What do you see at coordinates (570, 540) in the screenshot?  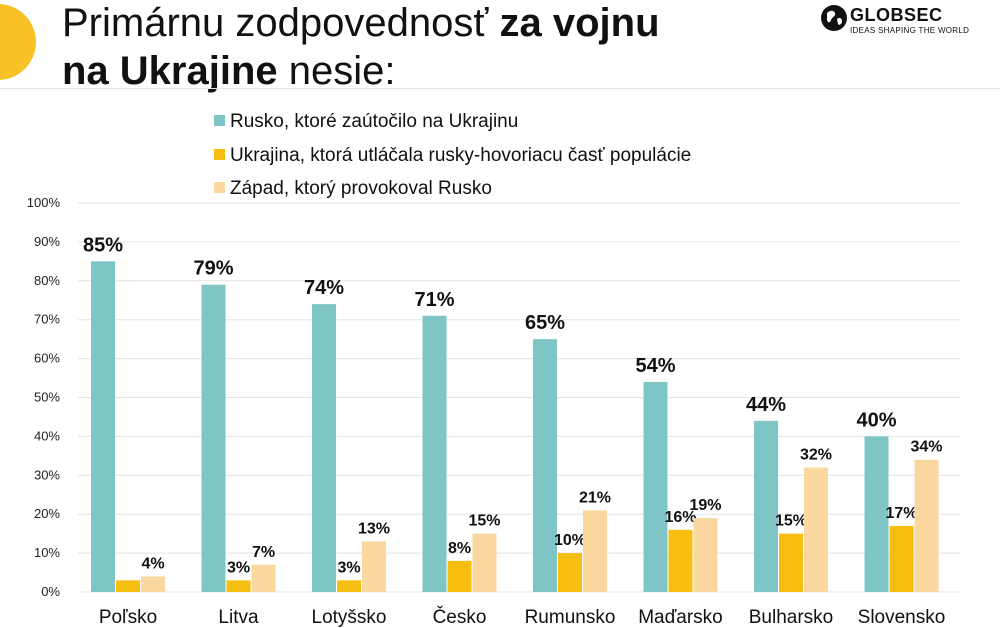 I see `data-label-ukraine: 10%` at bounding box center [570, 540].